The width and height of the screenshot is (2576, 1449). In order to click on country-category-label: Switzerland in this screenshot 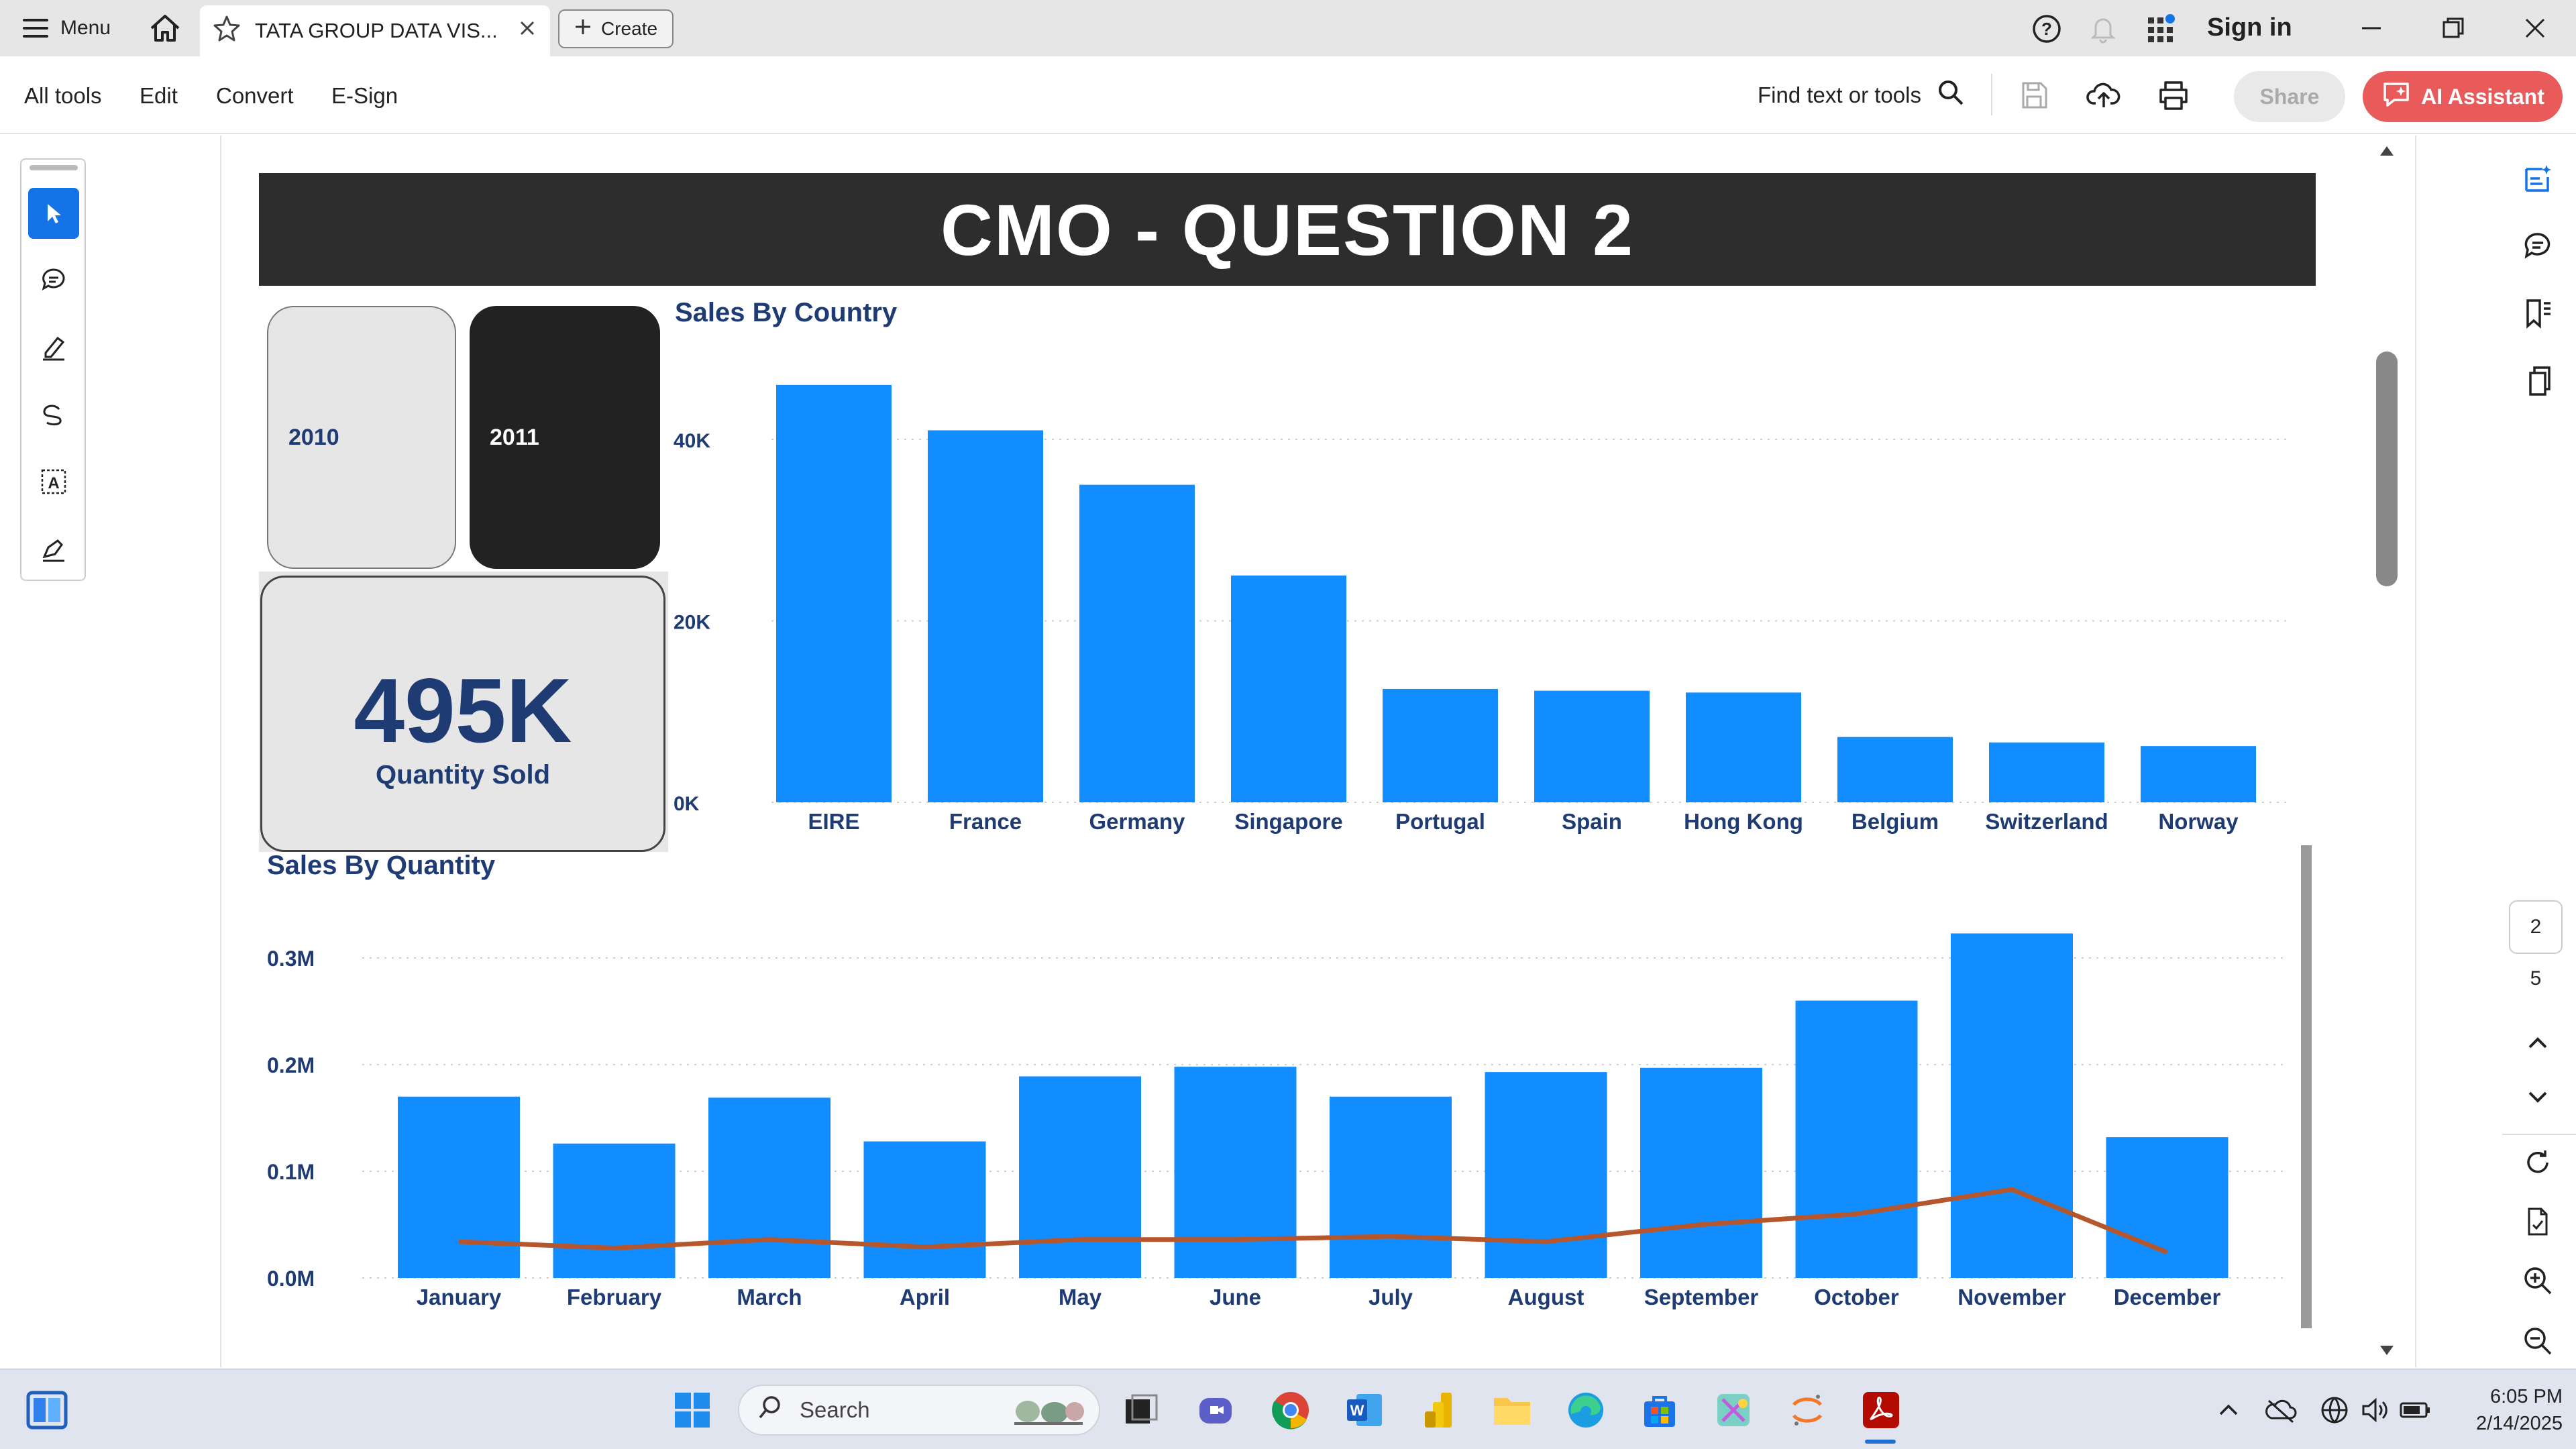, I will do `click(2046, 821)`.